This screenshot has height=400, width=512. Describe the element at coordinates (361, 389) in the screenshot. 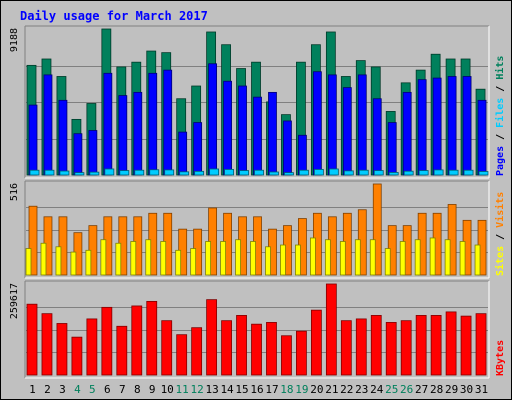

I see `x-tick-label-day-23: 23` at that location.